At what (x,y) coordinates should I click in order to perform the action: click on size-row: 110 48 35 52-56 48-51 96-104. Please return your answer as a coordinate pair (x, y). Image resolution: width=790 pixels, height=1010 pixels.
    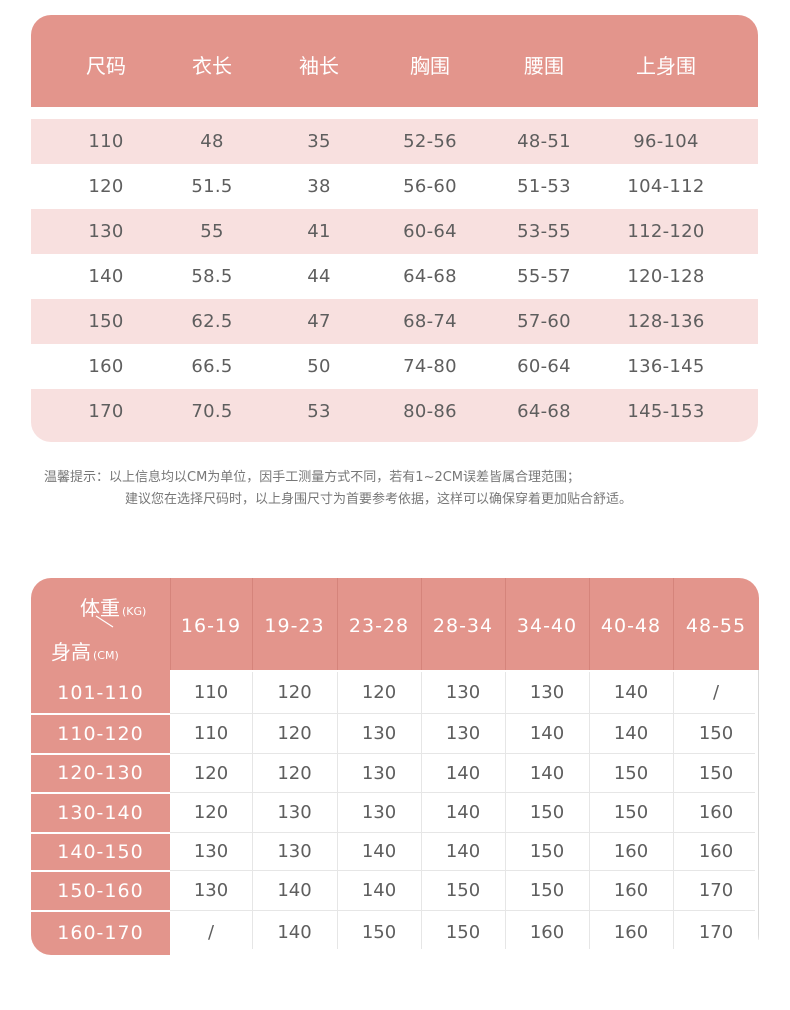
    Looking at the image, I should click on (394, 141).